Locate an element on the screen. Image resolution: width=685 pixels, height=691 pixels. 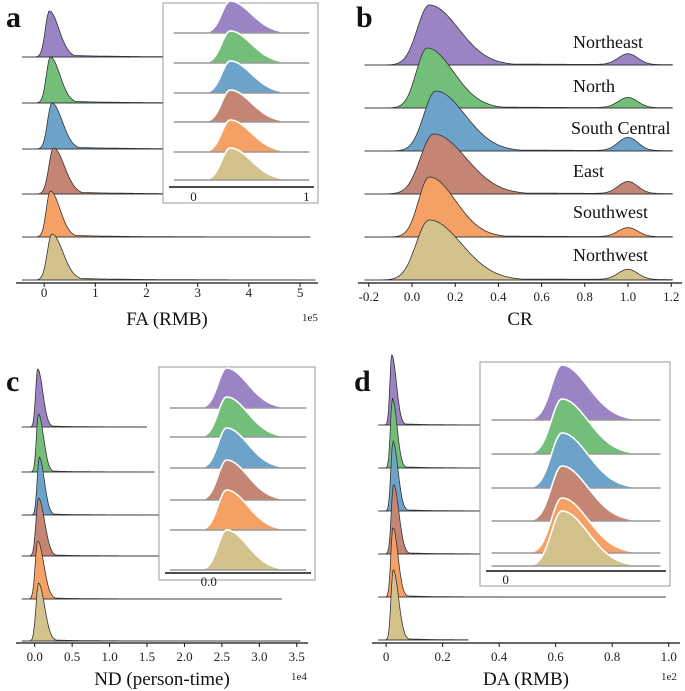
panel-b-tick-label: 1.2 is located at coordinates (671, 296).